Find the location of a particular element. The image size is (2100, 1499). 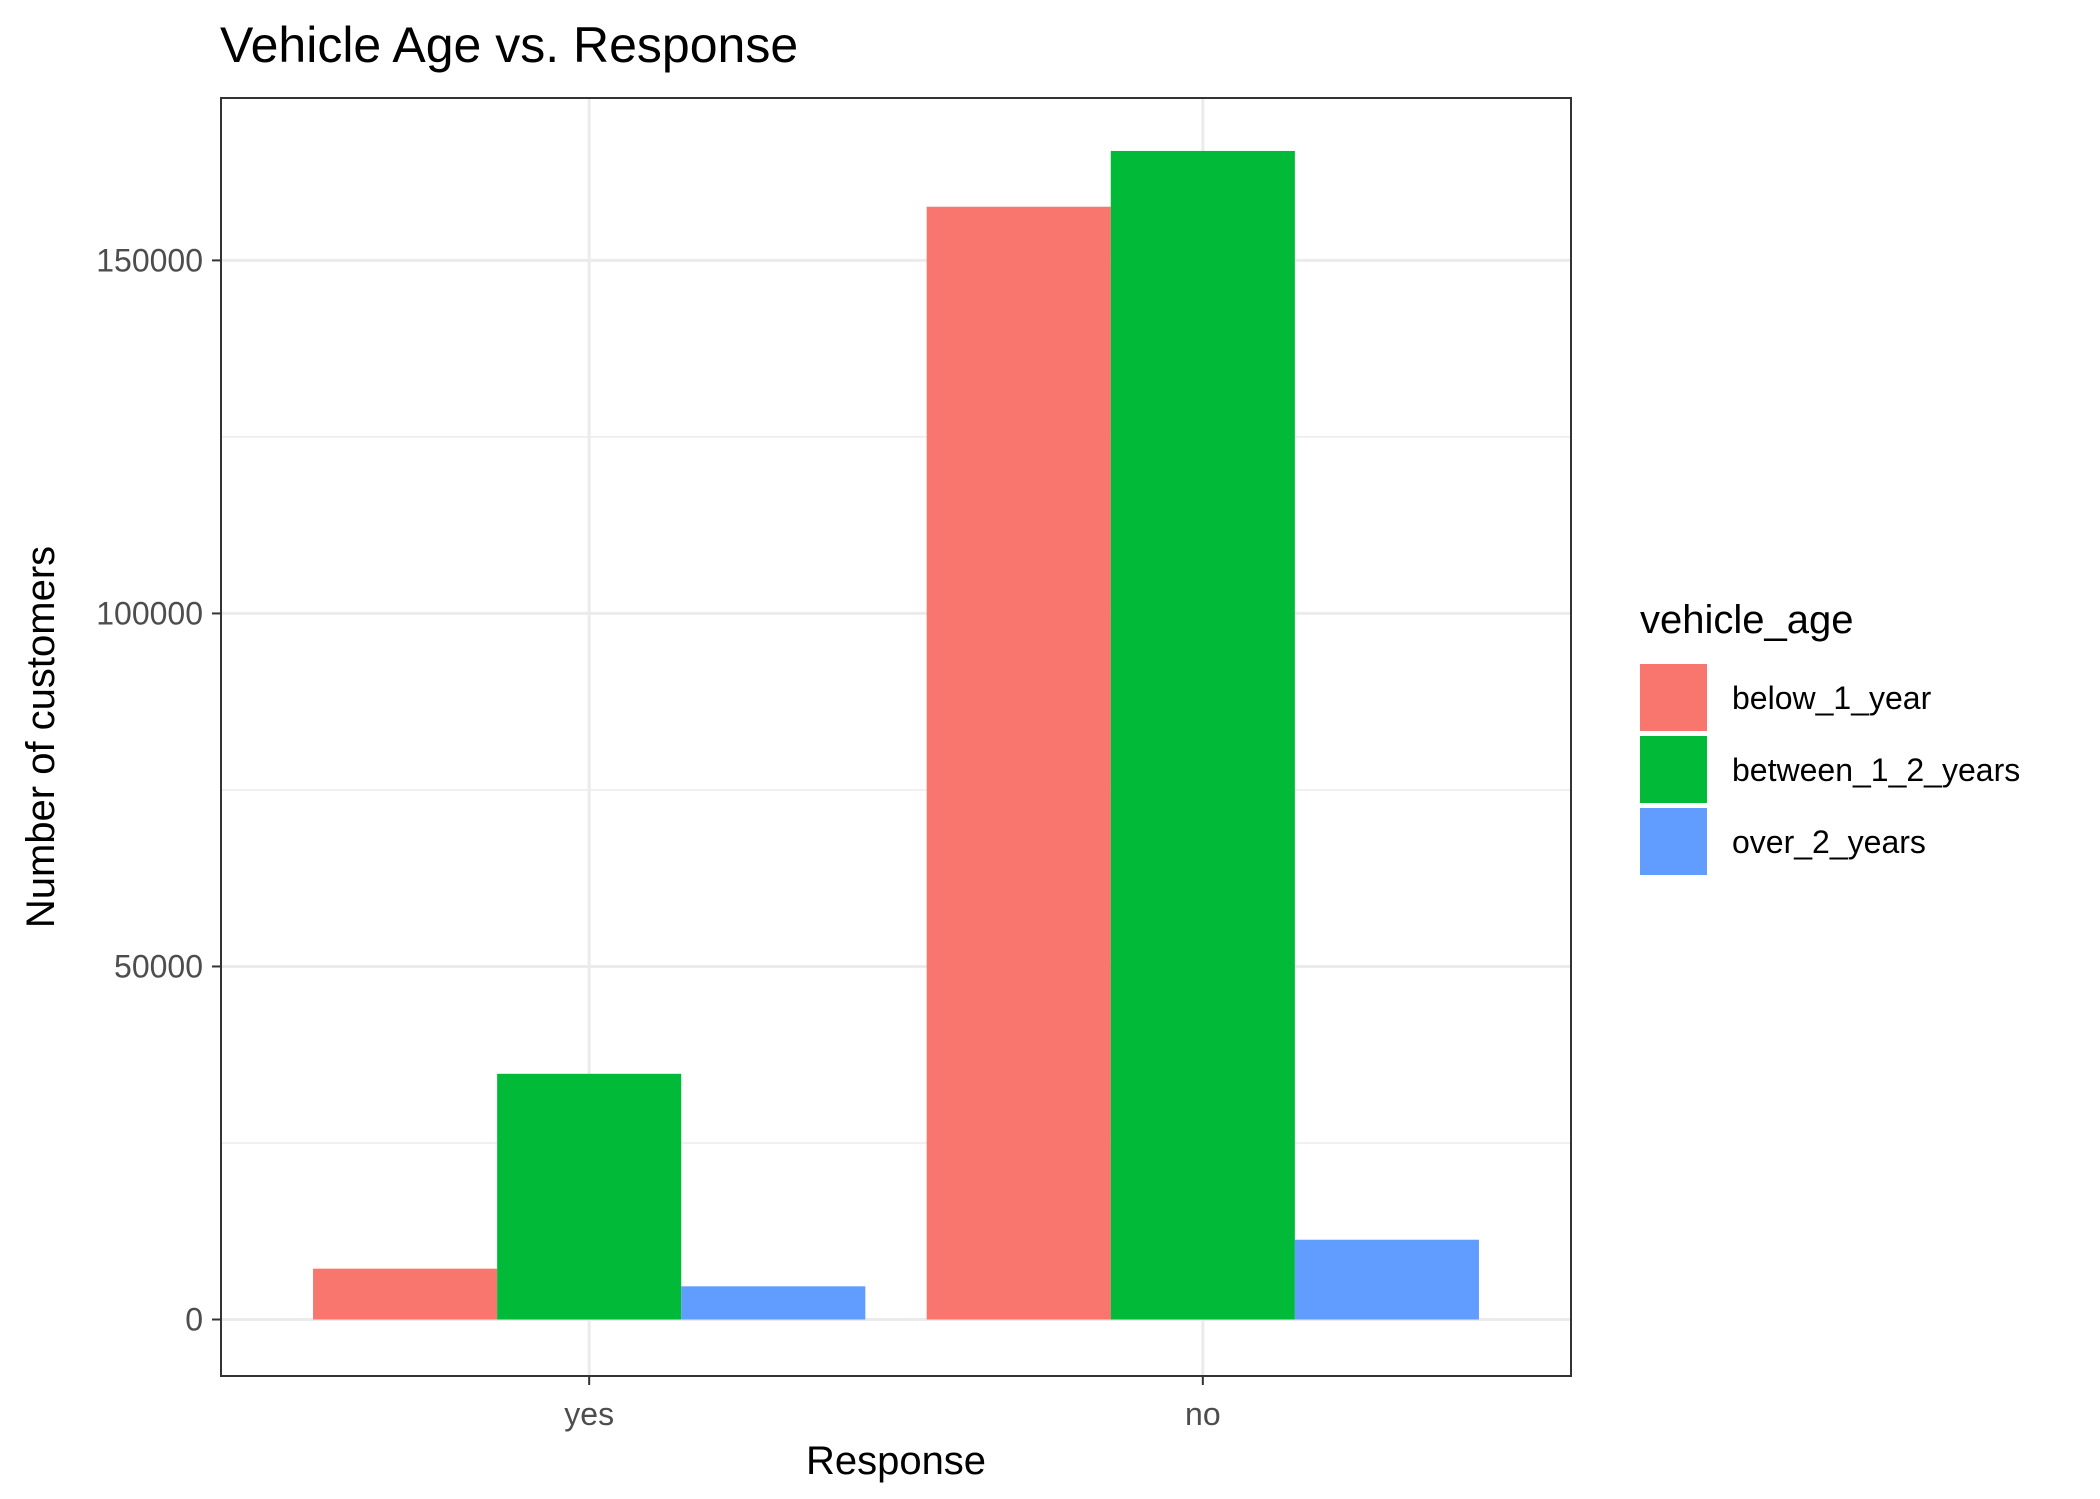

x-tick-label: no is located at coordinates (1203, 1414).